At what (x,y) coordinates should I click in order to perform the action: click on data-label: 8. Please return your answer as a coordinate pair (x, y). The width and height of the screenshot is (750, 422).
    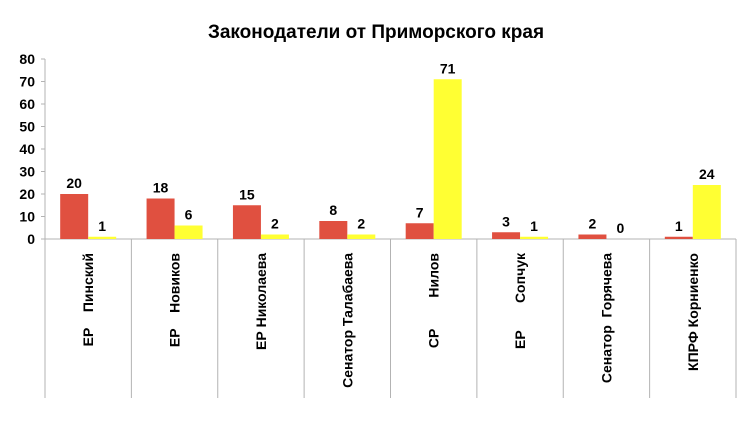
    Looking at the image, I should click on (333, 210).